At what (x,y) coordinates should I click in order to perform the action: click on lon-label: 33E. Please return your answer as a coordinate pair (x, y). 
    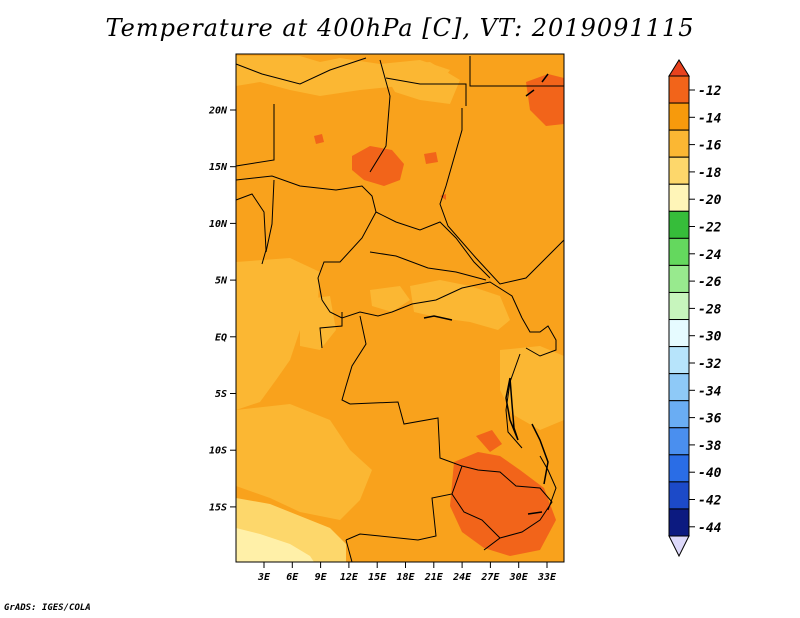
    Looking at the image, I should click on (547, 577).